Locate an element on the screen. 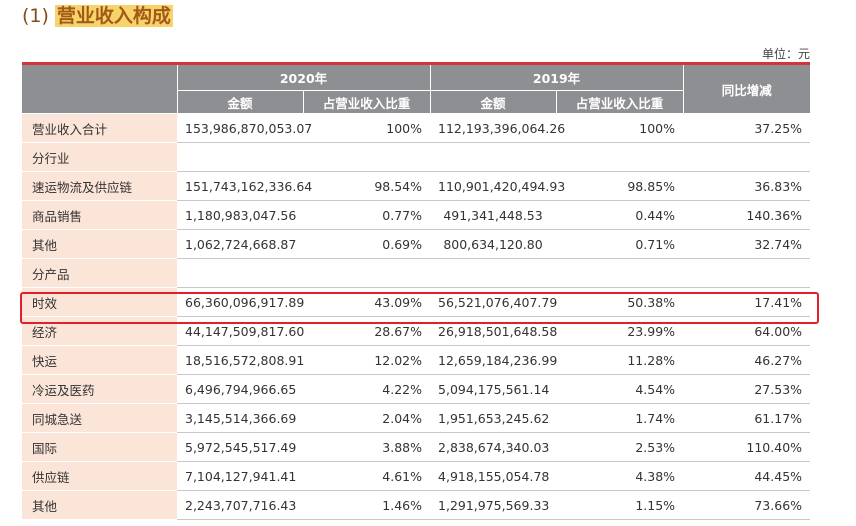 The image size is (856, 526). row-label: 国际 is located at coordinates (99, 447).